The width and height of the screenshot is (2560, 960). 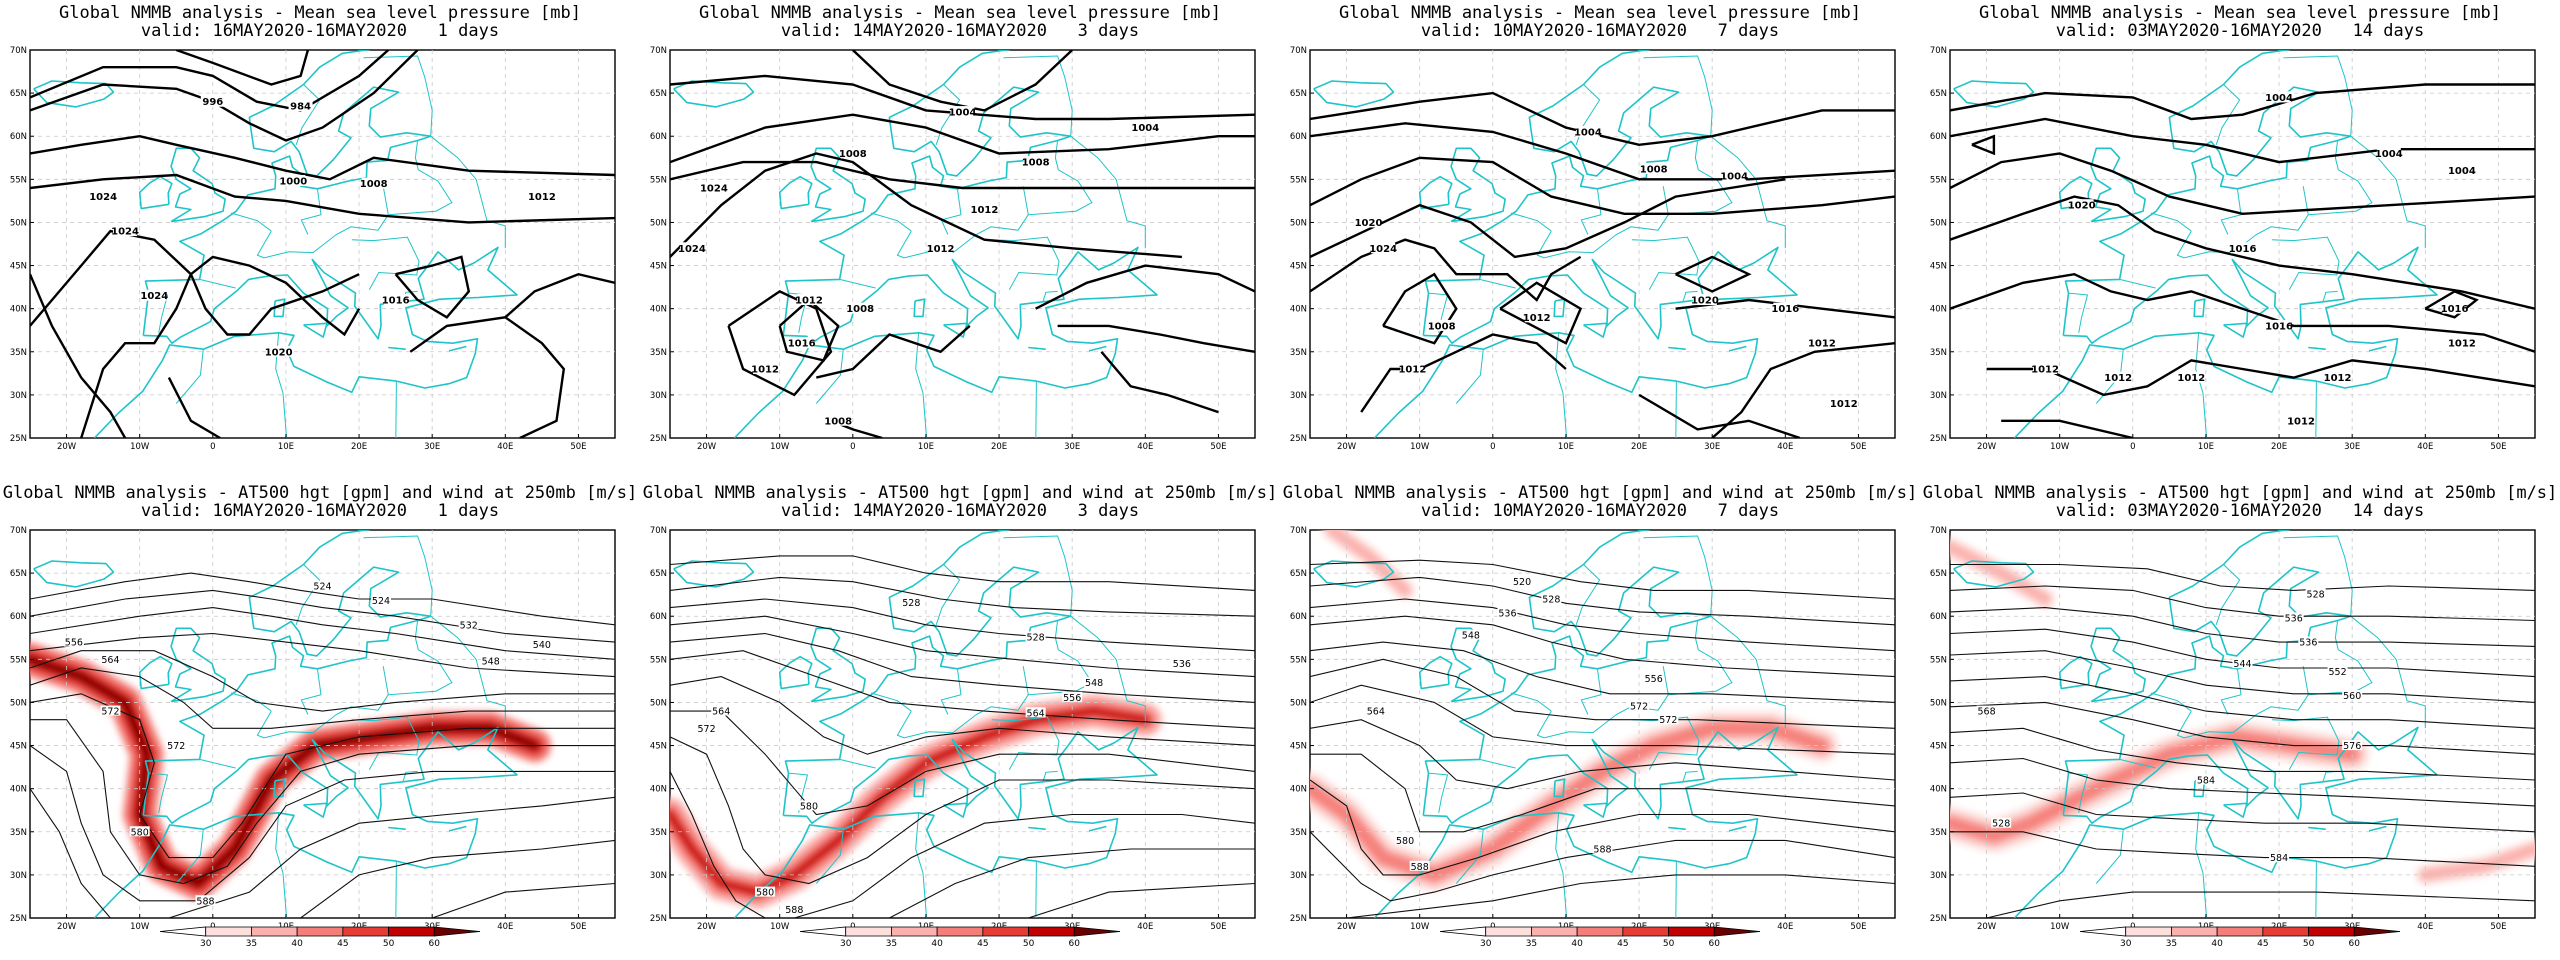 I want to click on coastlines, so click(x=915, y=244).